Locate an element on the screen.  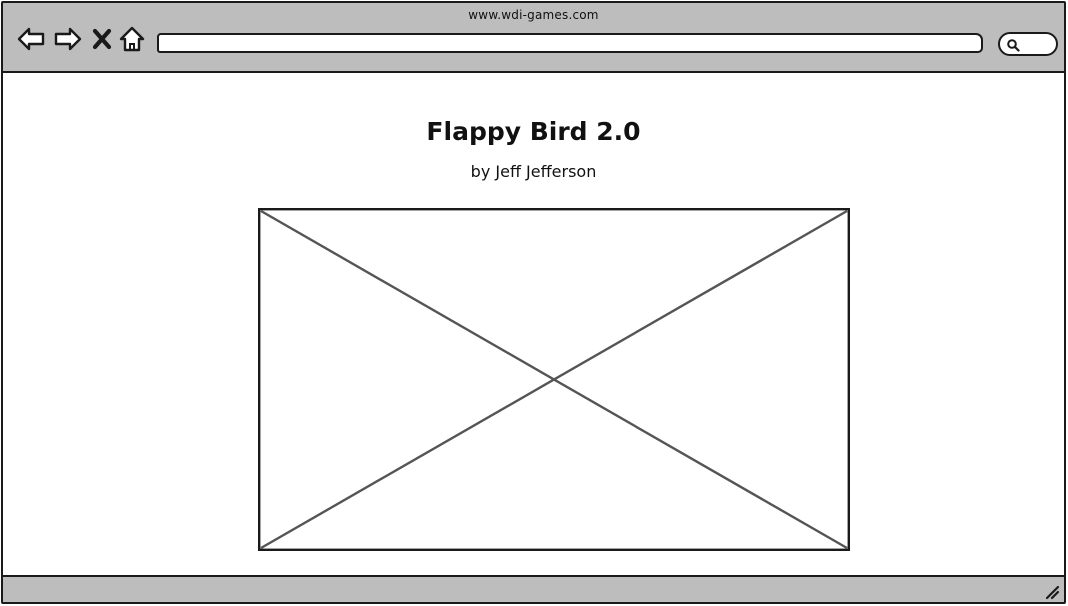
address-bar-input is located at coordinates (570, 43).